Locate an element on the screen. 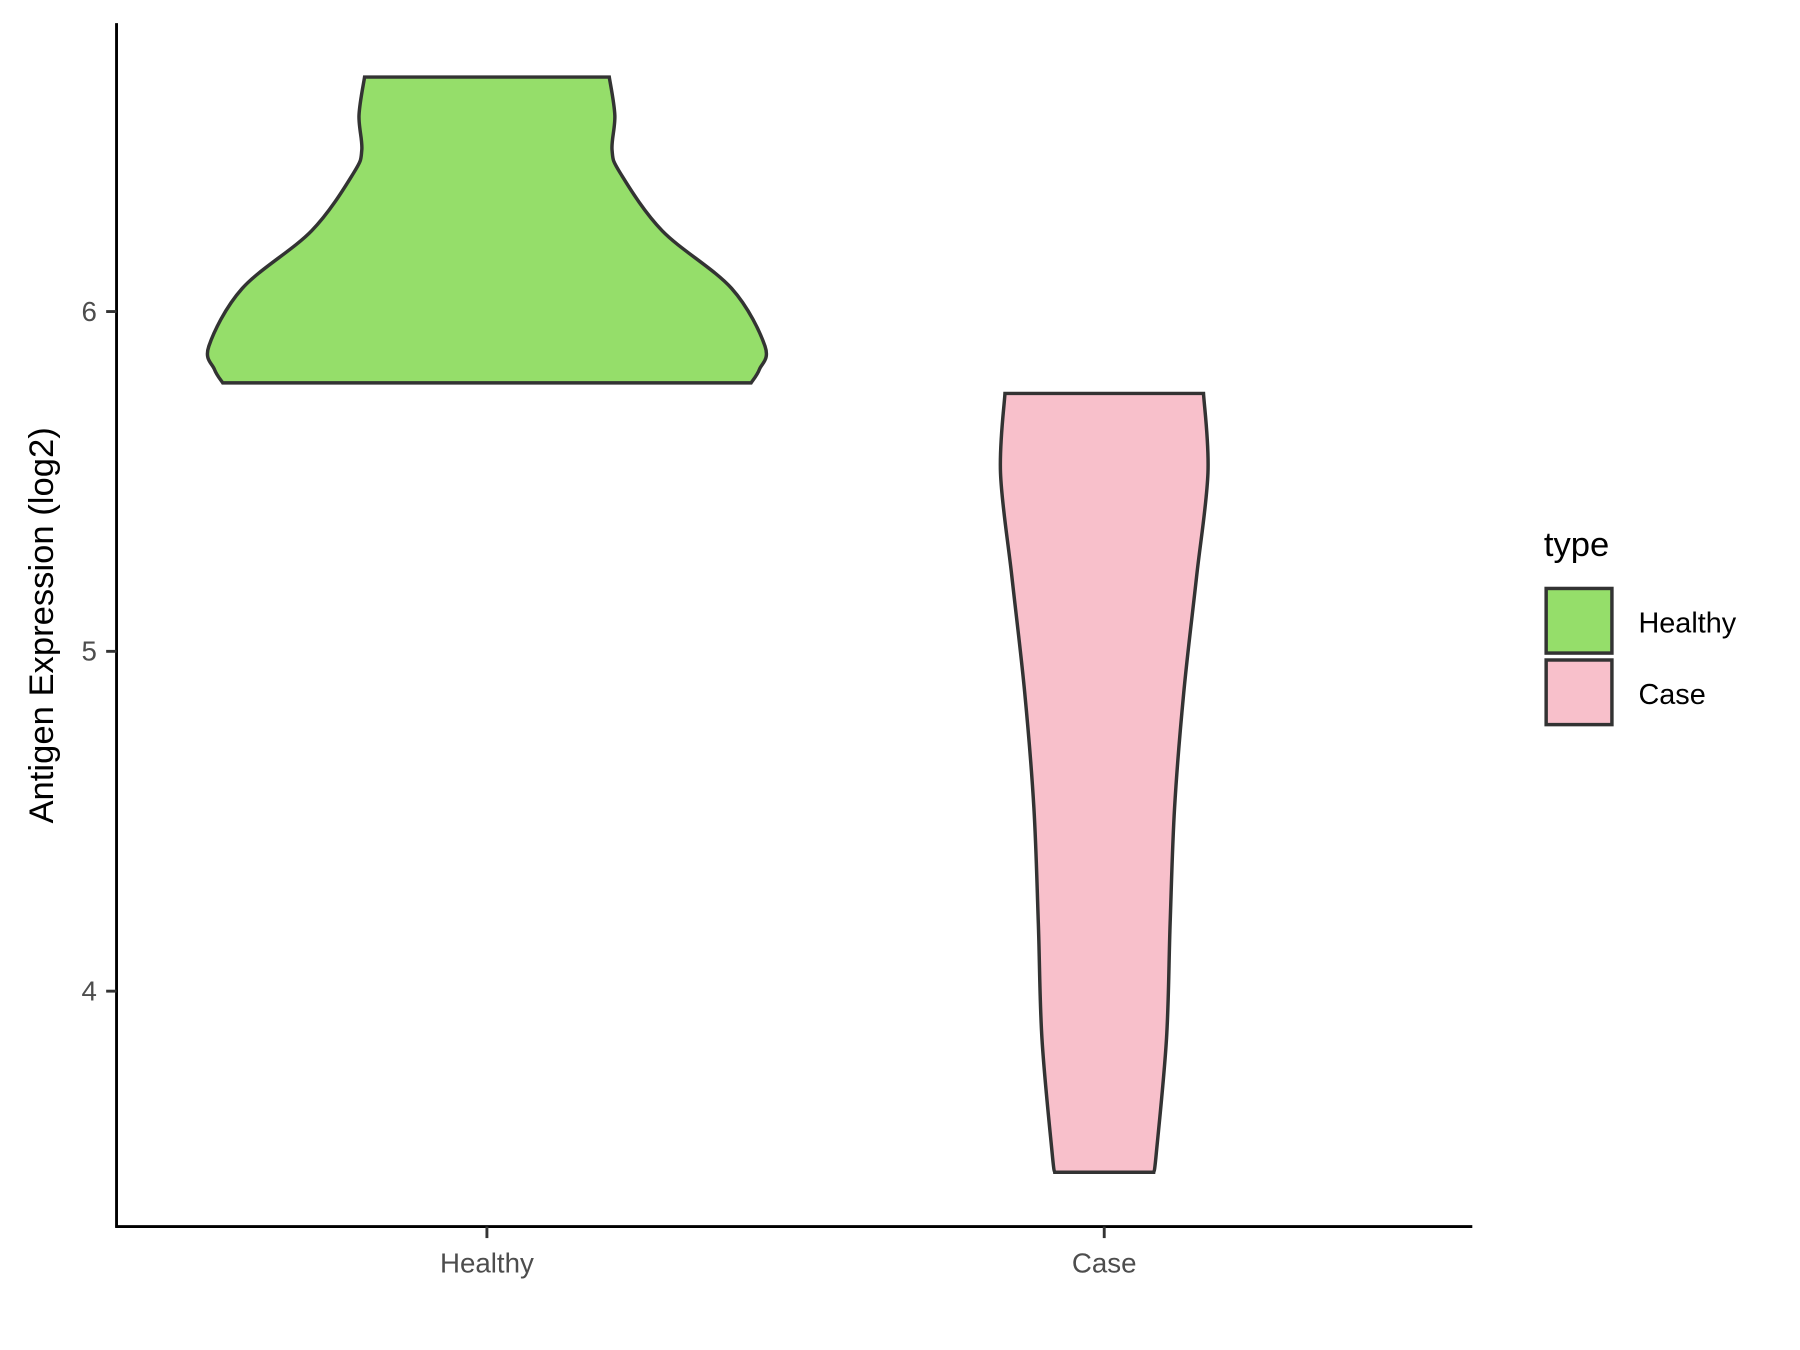 The image size is (1800, 1350). x-tick-label: Healthy is located at coordinates (487, 1263).